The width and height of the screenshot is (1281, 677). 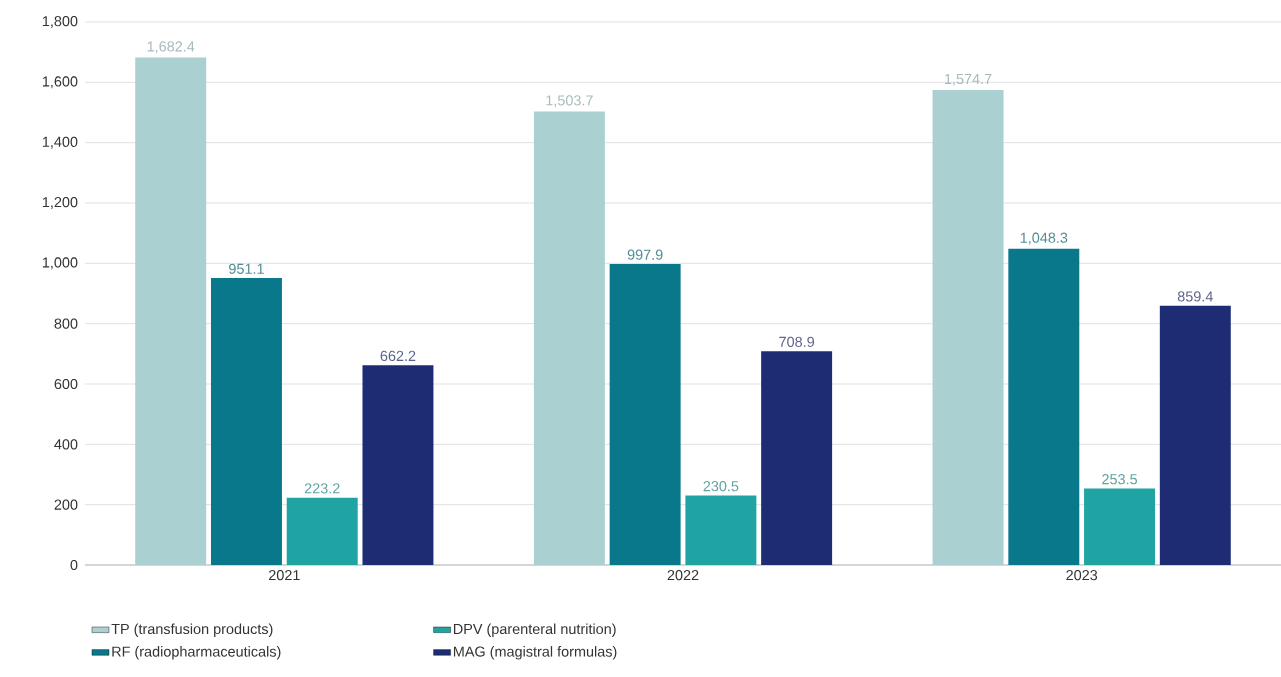 What do you see at coordinates (398, 356) in the screenshot?
I see `data-label: 662.2` at bounding box center [398, 356].